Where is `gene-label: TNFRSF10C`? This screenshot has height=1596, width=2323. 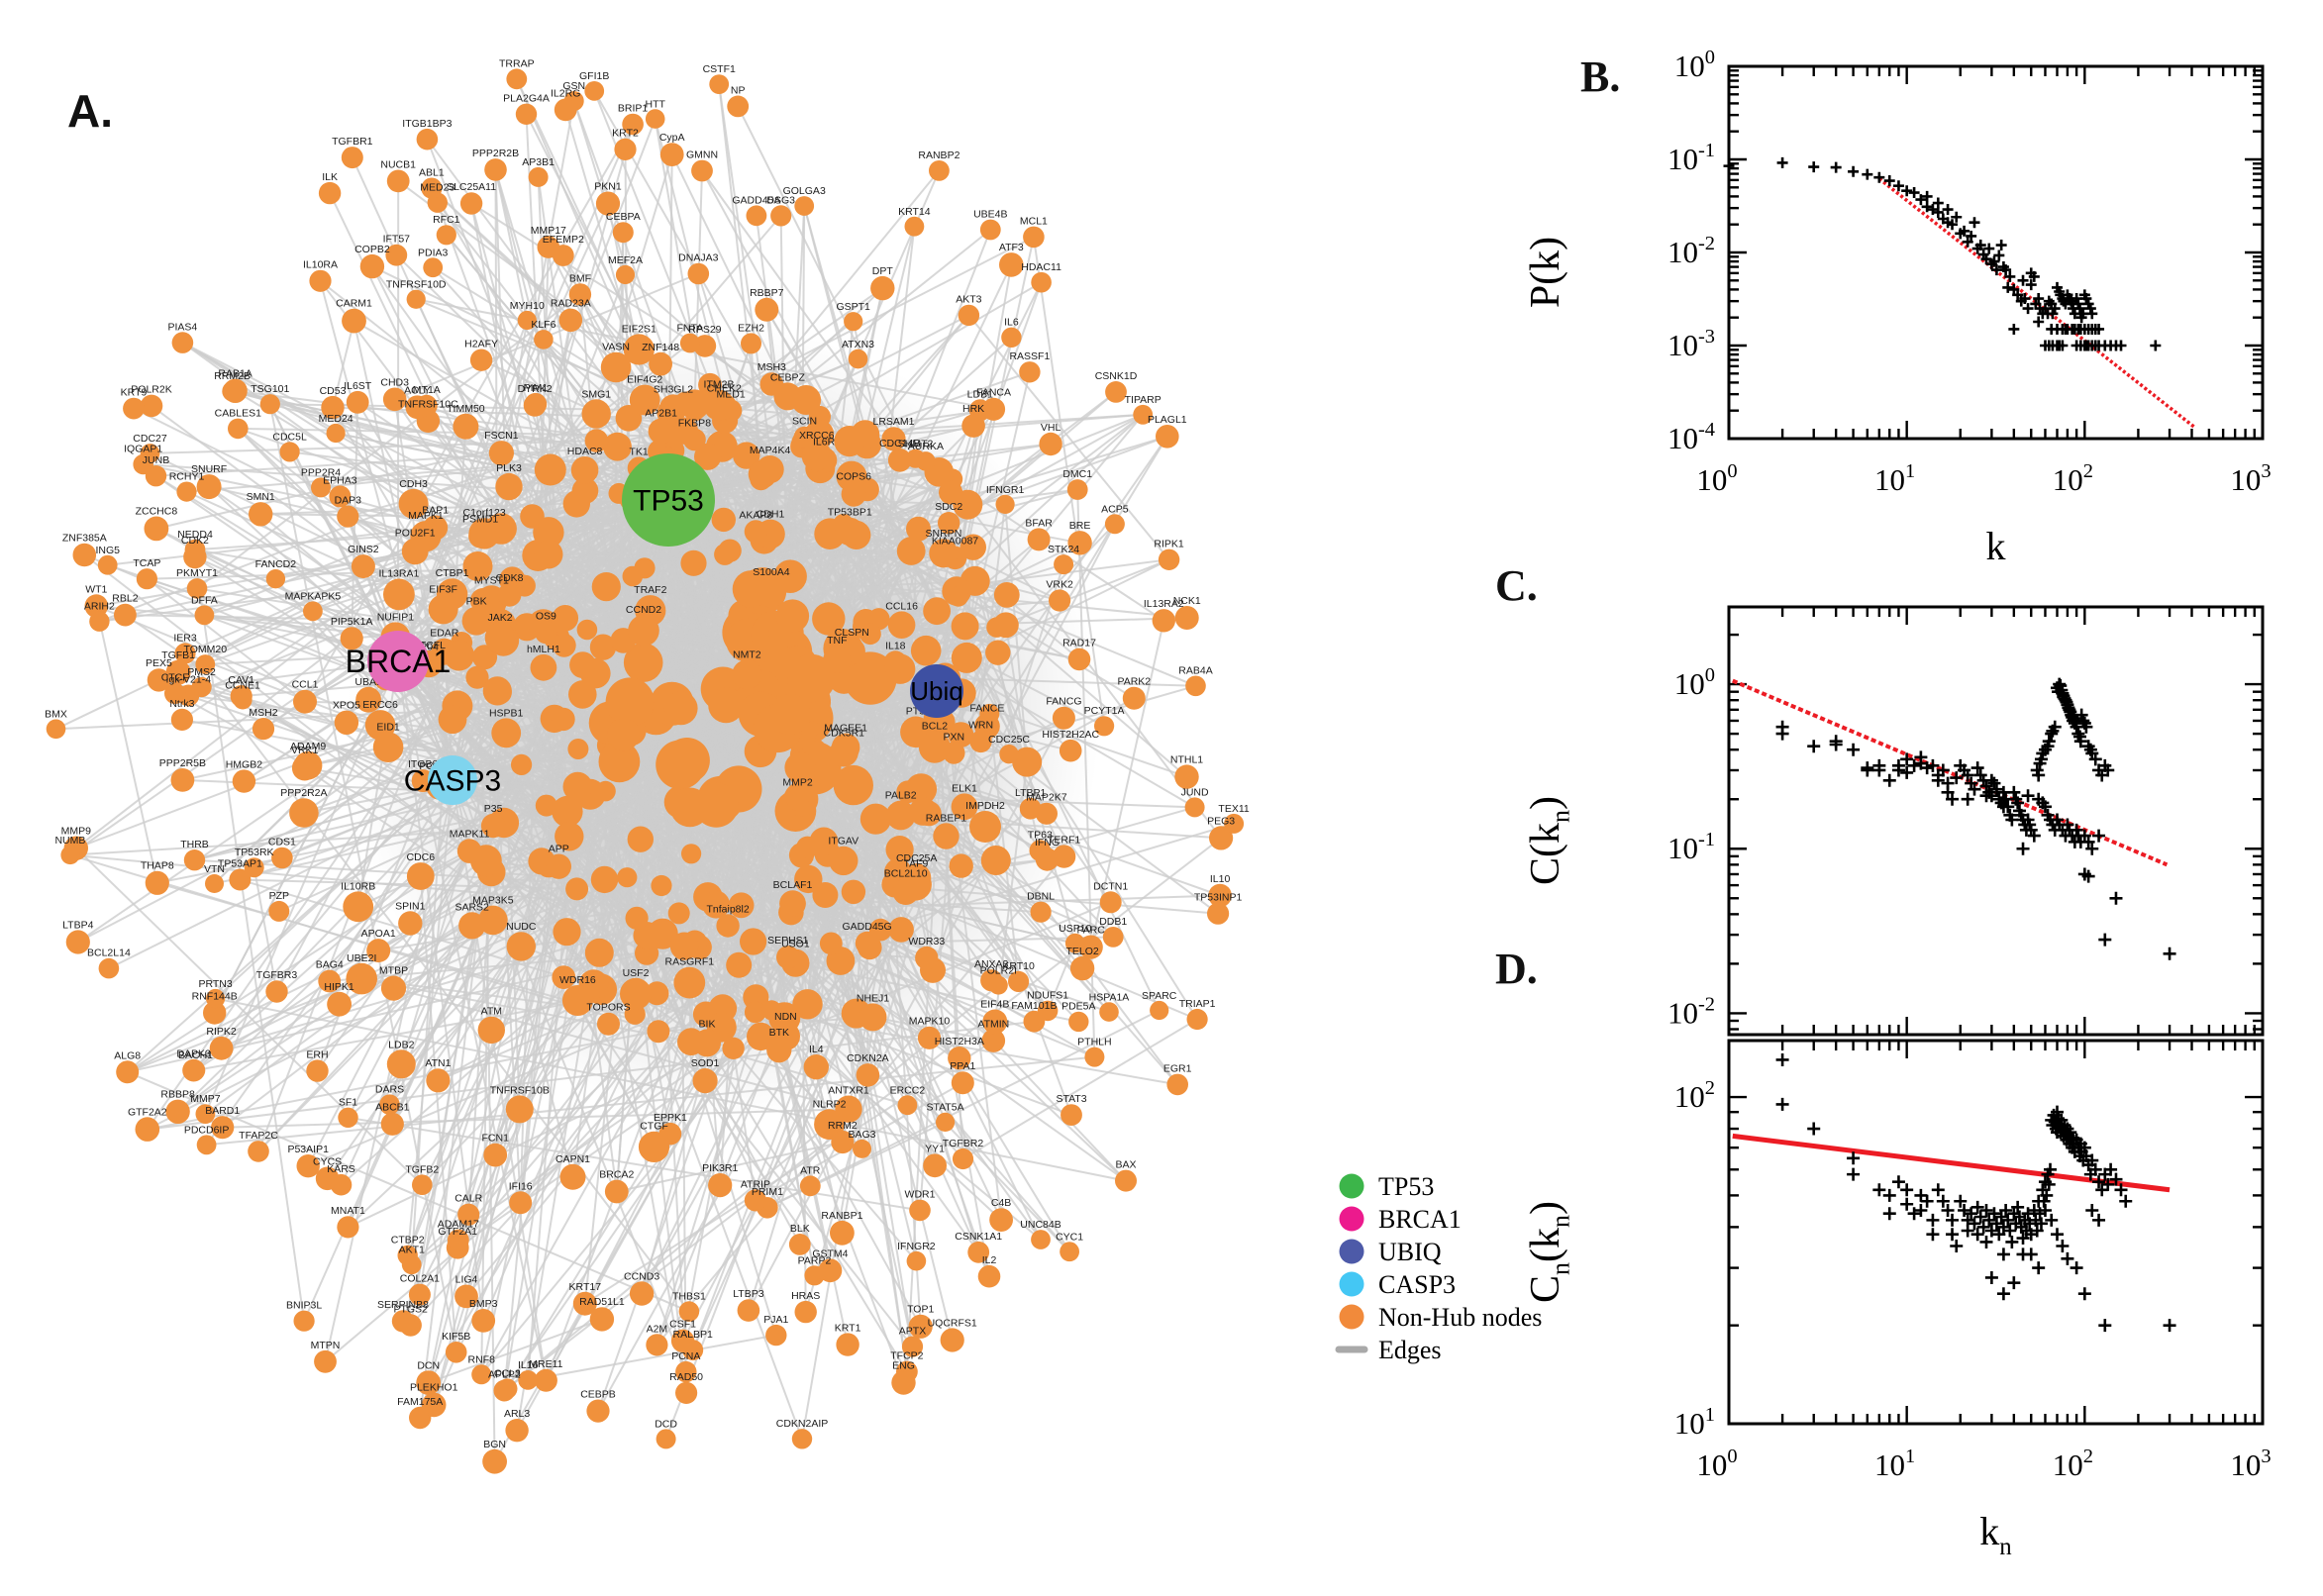 gene-label: TNFRSF10C is located at coordinates (428, 405).